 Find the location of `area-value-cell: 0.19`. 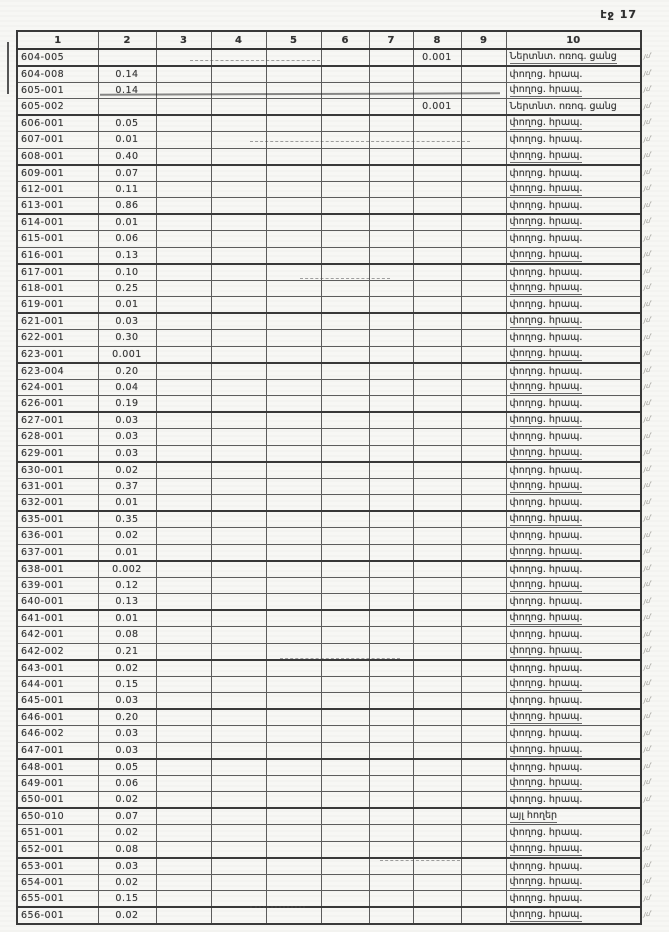

area-value-cell: 0.19 is located at coordinates (127, 404).